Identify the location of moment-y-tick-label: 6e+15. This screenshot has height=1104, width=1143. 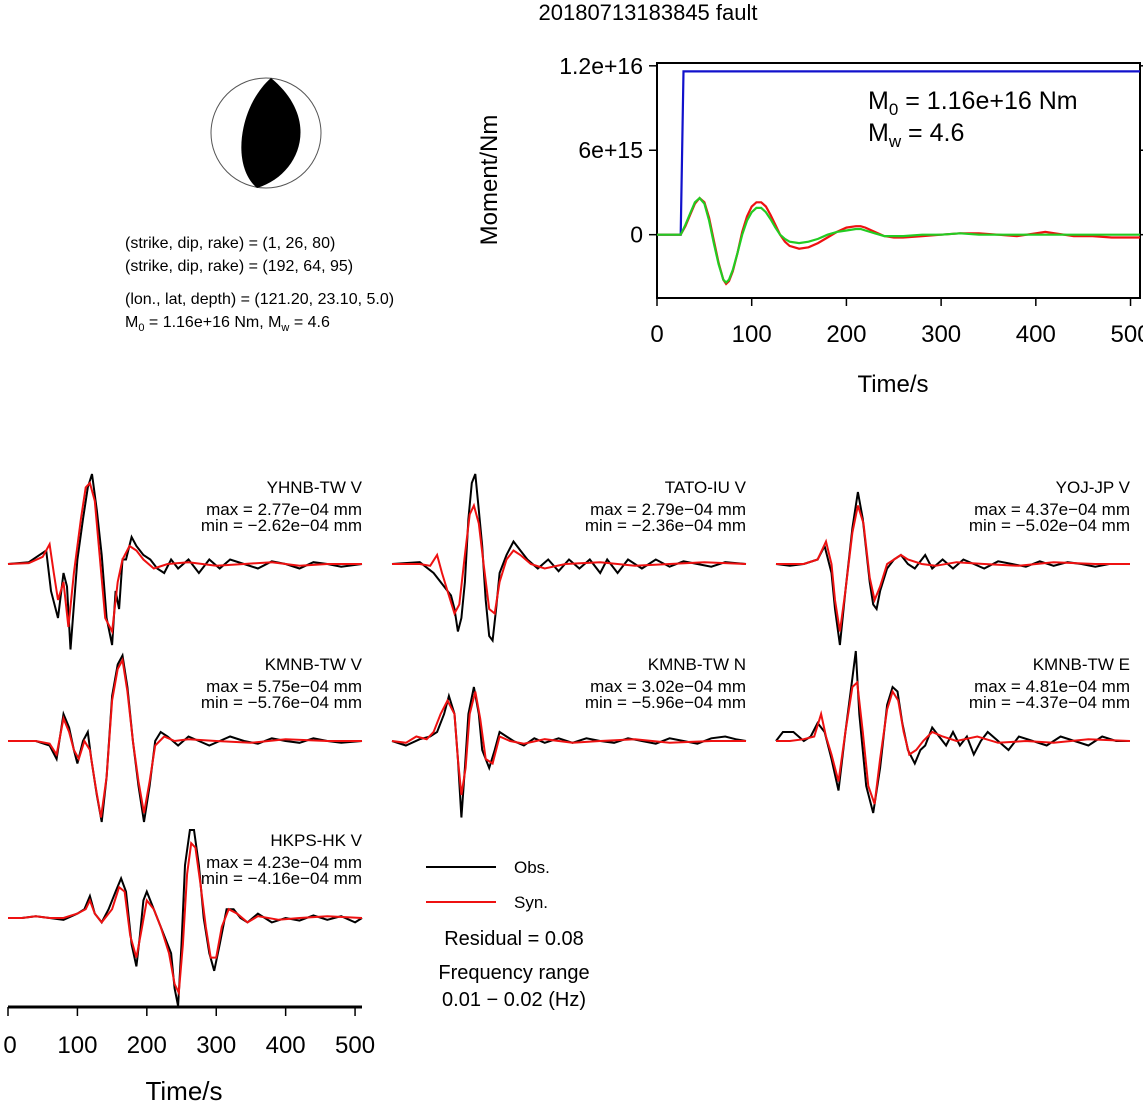
(610, 150).